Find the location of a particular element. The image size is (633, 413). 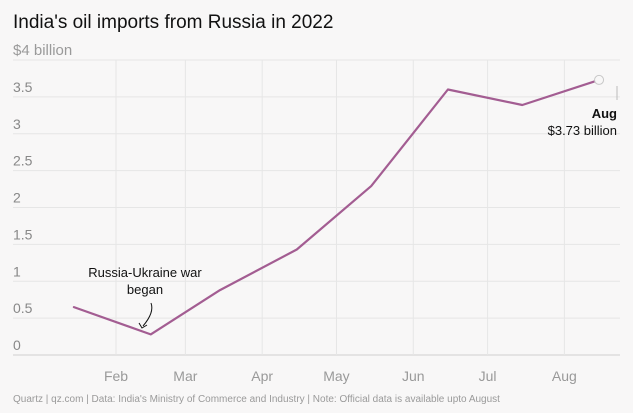

x-tick-label: Jun is located at coordinates (413, 376).